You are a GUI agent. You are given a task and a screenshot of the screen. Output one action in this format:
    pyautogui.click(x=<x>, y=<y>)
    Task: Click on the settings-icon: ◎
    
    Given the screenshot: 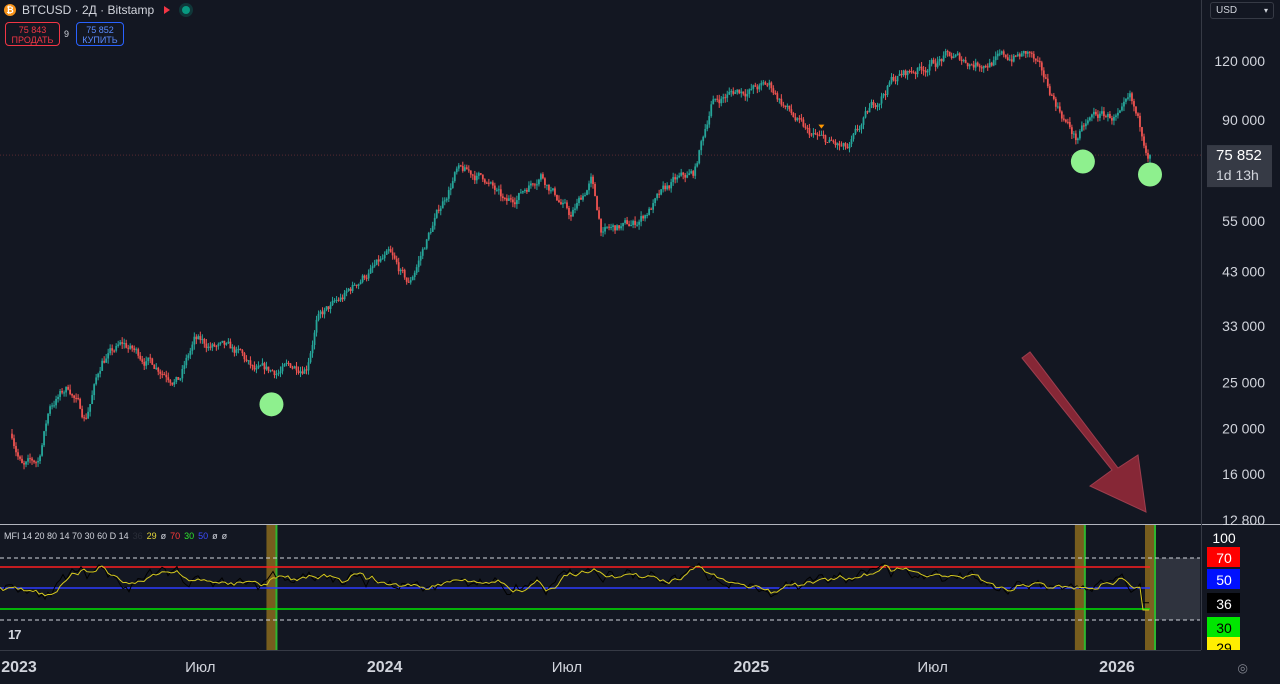 What is the action you would take?
    pyautogui.click(x=1242, y=668)
    